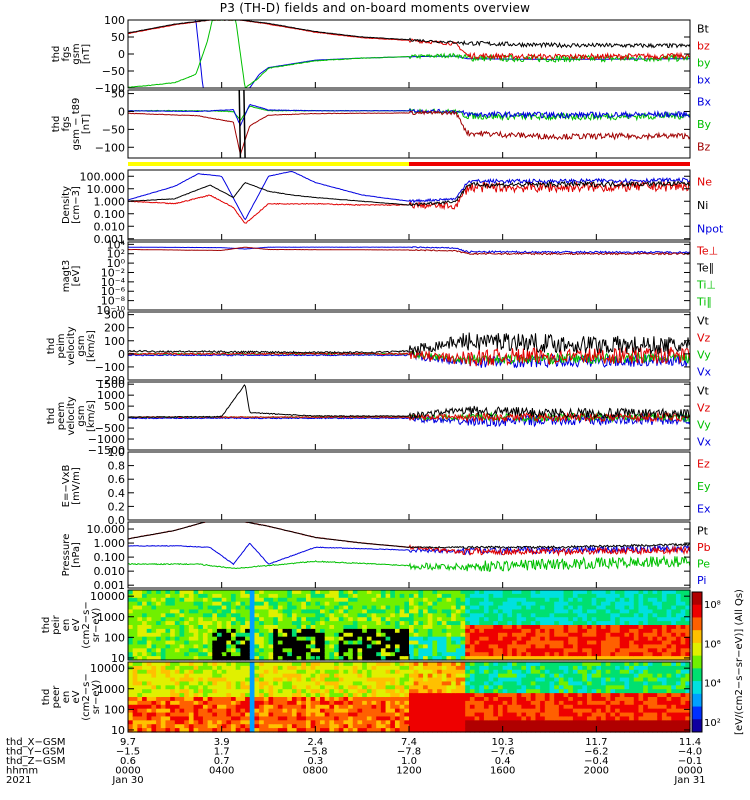 The image size is (750, 800). Describe the element at coordinates (704, 182) in the screenshot. I see `legend-entry: Ne` at that location.